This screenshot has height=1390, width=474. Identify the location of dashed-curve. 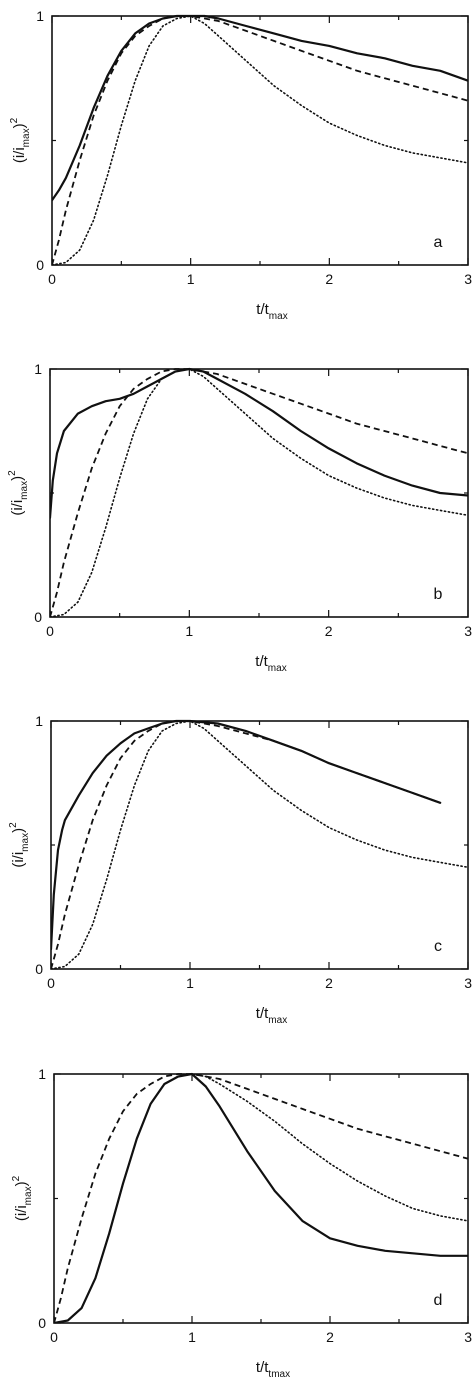
(246, 844).